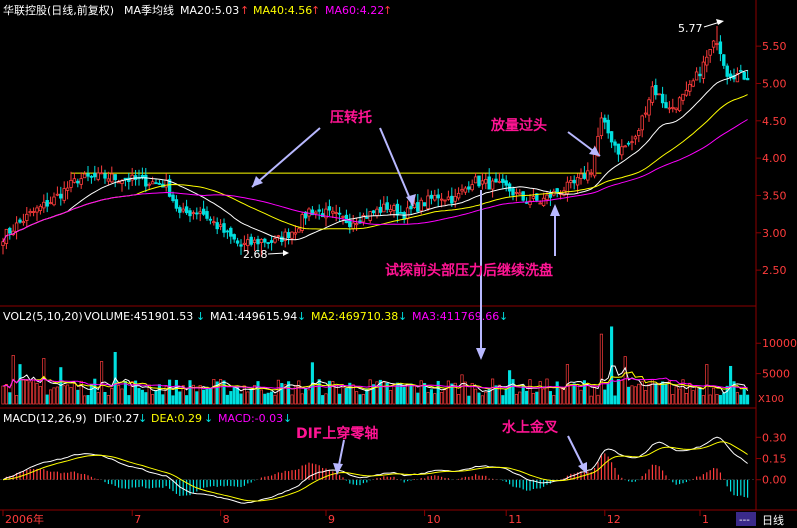 Image resolution: width=797 pixels, height=528 pixels. I want to click on dea-line, so click(375, 471).